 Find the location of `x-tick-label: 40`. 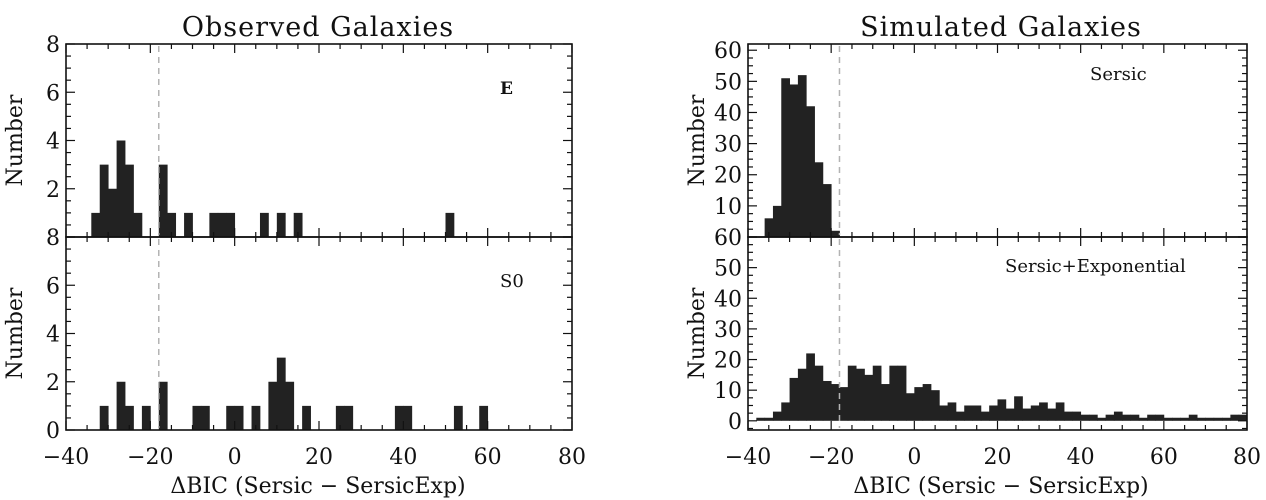

x-tick-label: 40 is located at coordinates (403, 457).